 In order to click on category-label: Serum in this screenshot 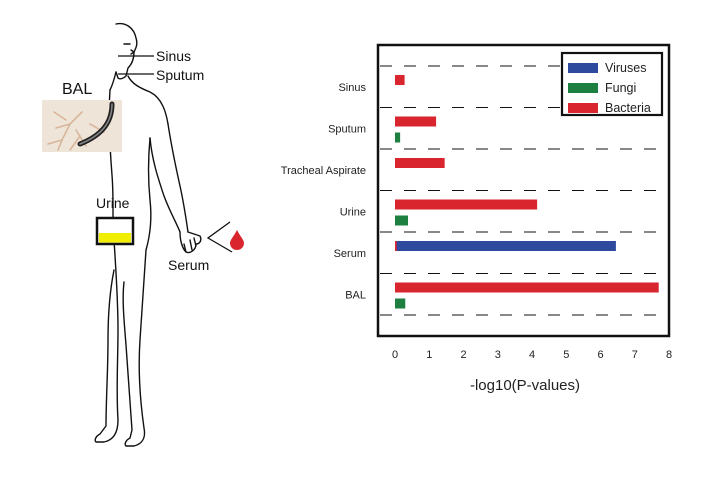, I will do `click(350, 254)`.